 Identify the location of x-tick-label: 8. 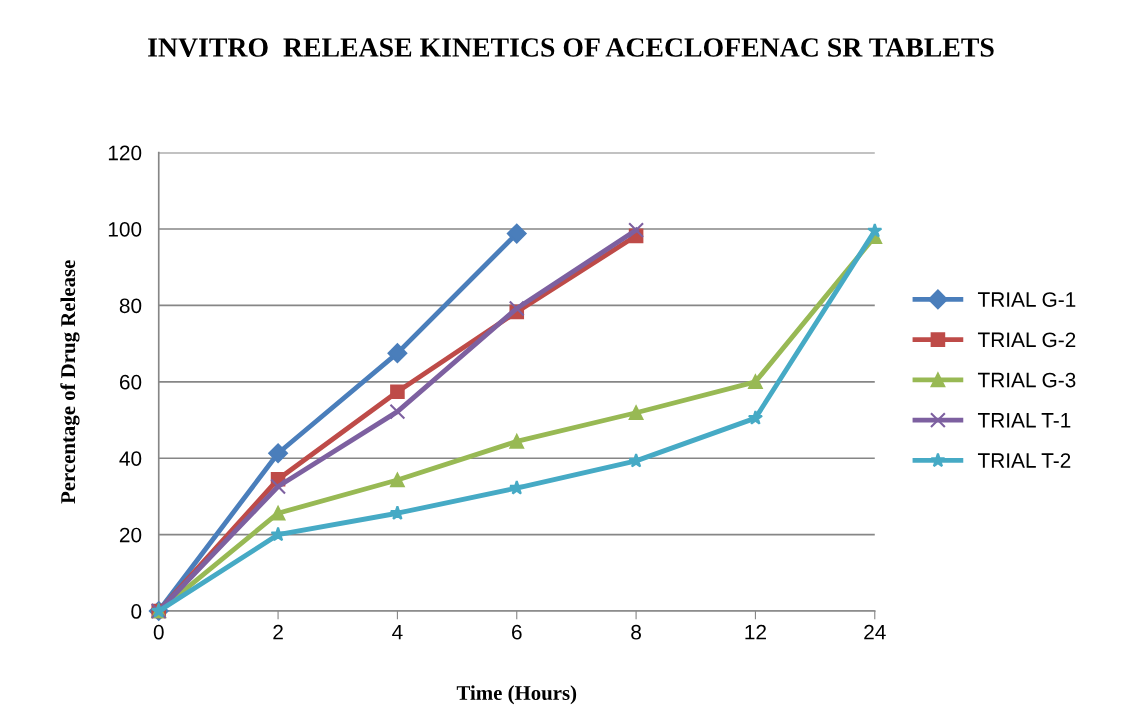
(636, 632).